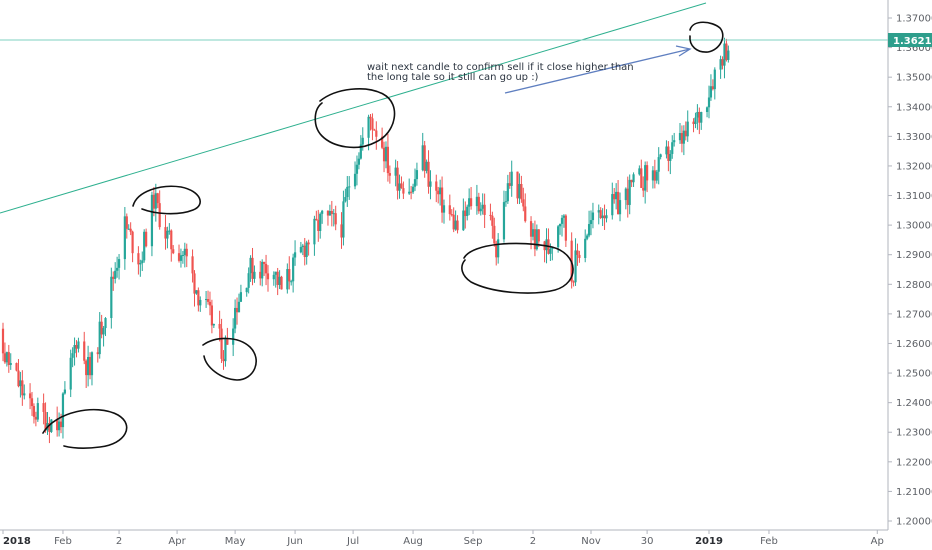 The image size is (932, 550). I want to click on x-tick-label: Feb, so click(63, 541).